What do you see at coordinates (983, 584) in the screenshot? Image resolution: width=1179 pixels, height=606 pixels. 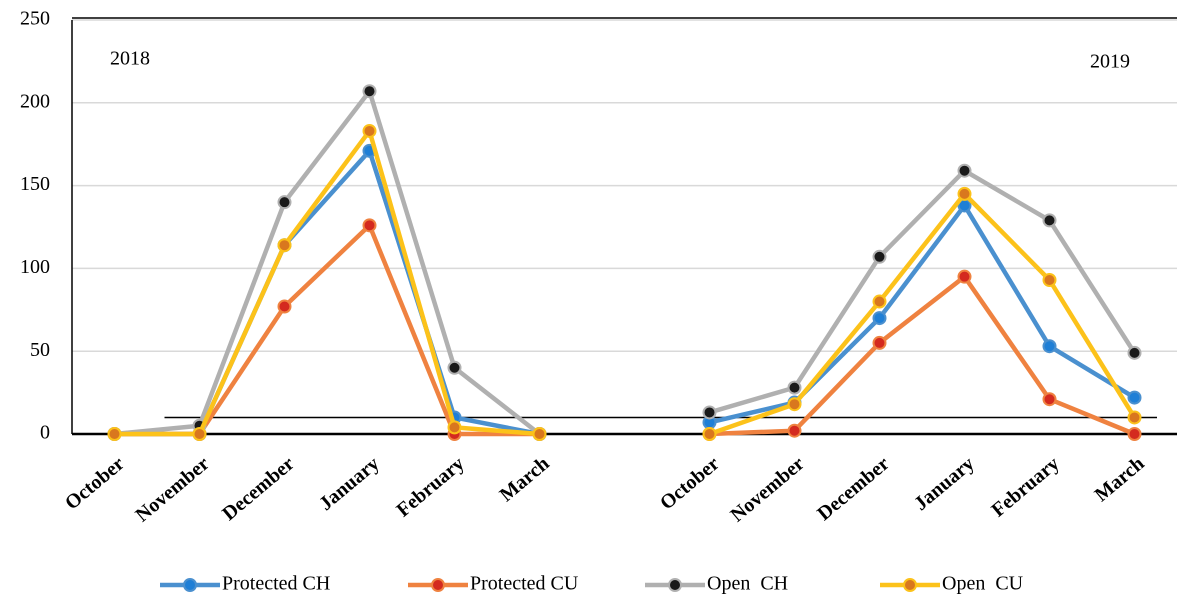 I see `legend-label: Open CU` at bounding box center [983, 584].